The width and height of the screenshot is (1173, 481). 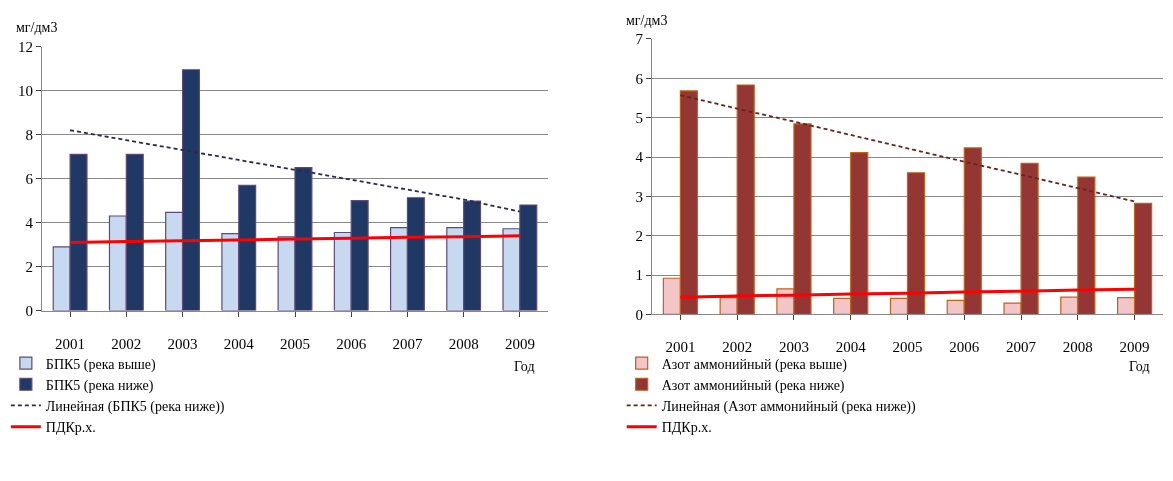 What do you see at coordinates (639, 39) in the screenshot?
I see `y-tick-label: 7` at bounding box center [639, 39].